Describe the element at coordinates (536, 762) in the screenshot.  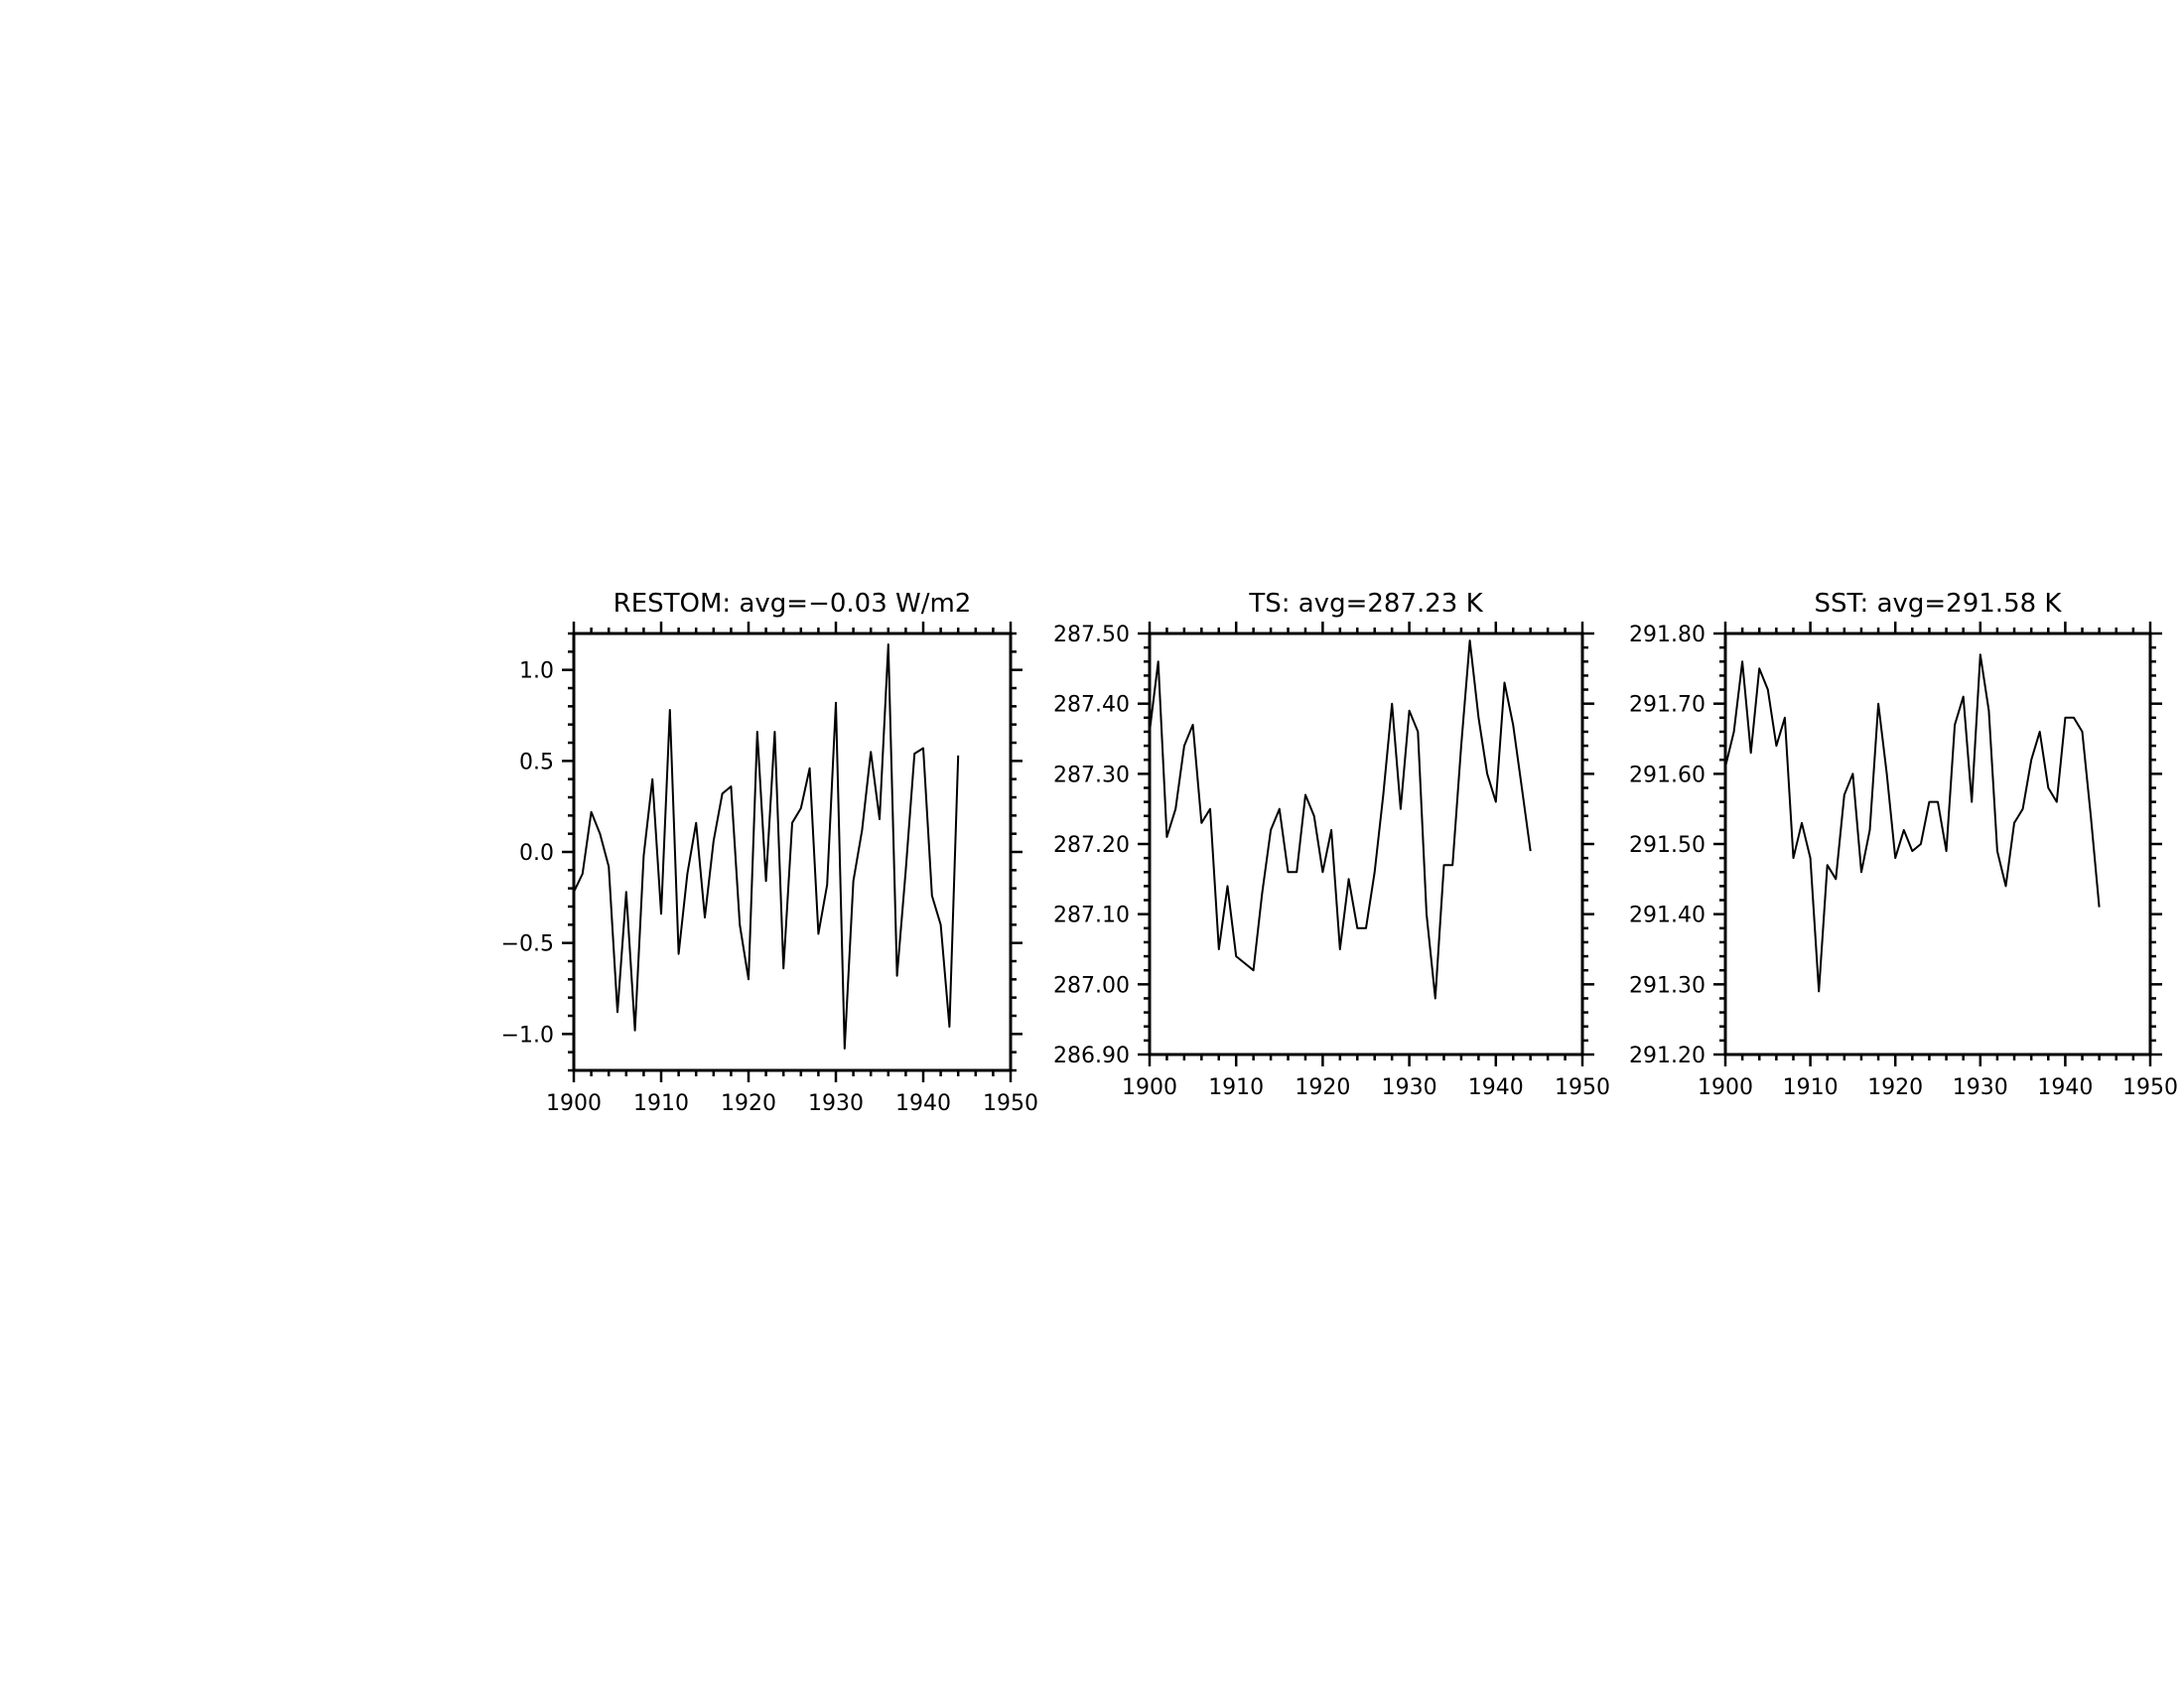
I see `y-tick-label: 0.5` at that location.